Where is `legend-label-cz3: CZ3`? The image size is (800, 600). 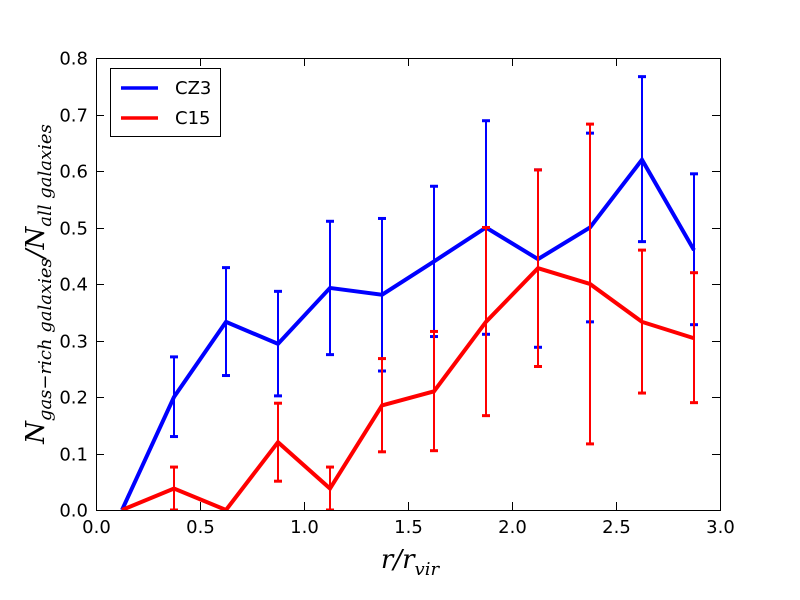 legend-label-cz3: CZ3 is located at coordinates (193, 88).